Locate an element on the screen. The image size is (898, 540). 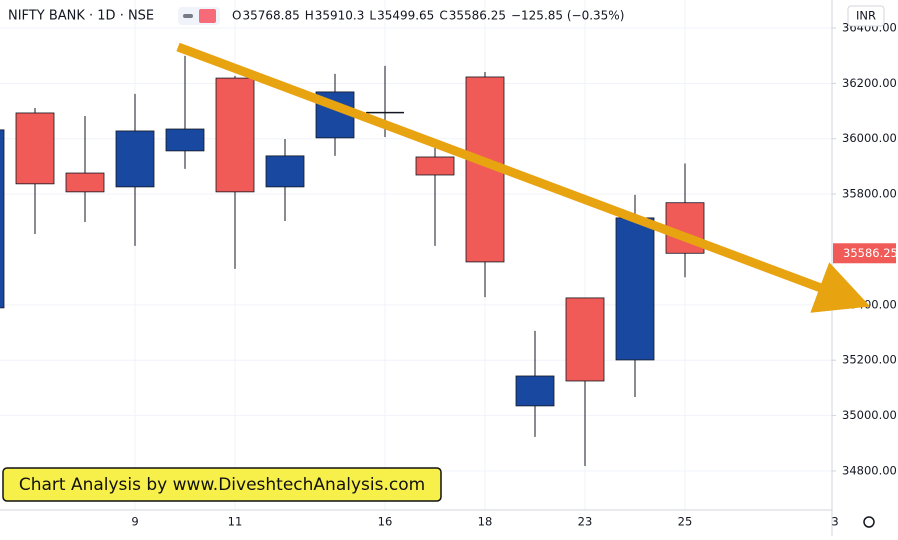
y-tick-label: 35200.00 is located at coordinates (869, 360).